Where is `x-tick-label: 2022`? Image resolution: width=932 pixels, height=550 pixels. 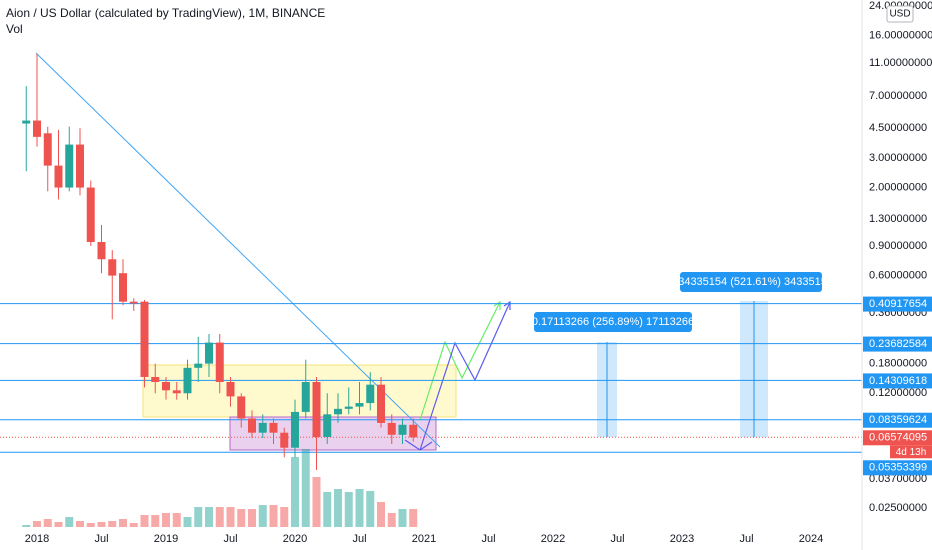
x-tick-label: 2022 is located at coordinates (553, 539).